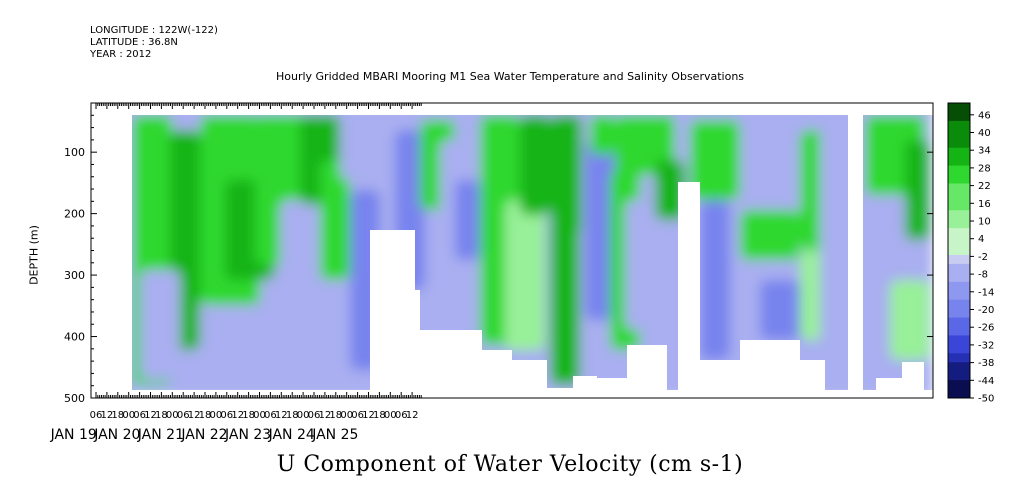 This screenshot has width=1009, height=504. What do you see at coordinates (986, 345) in the screenshot?
I see `colorbar-tick-label: -32` at bounding box center [986, 345].